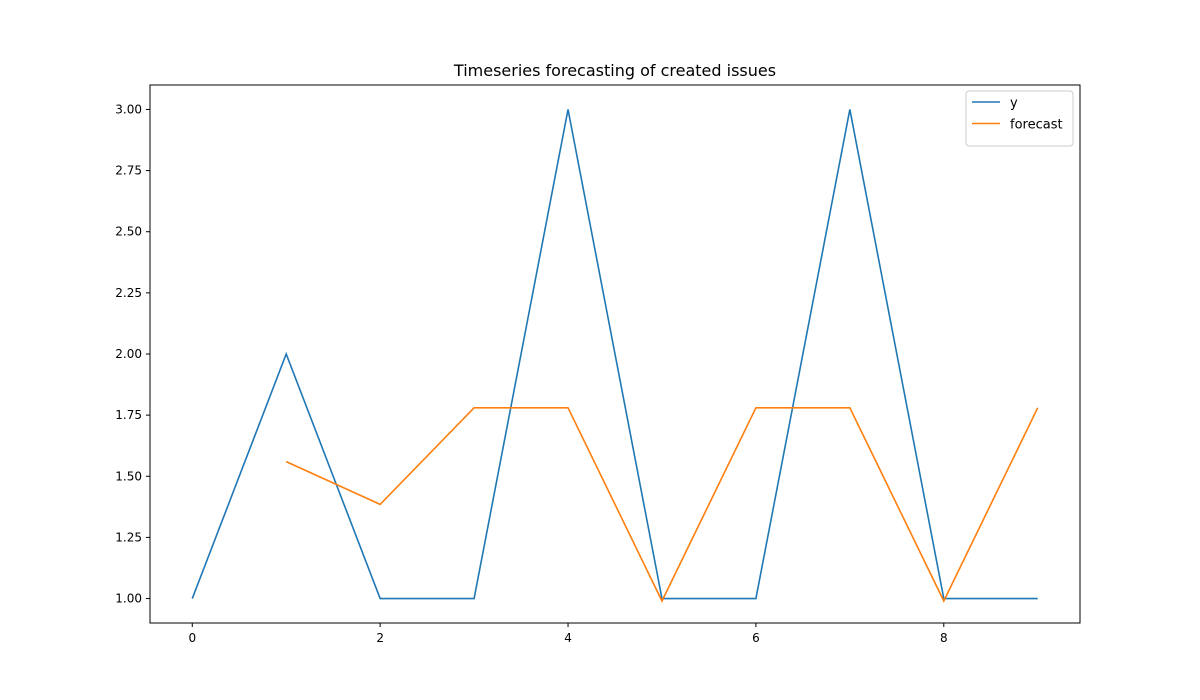 The image size is (1200, 700). What do you see at coordinates (128, 109) in the screenshot?
I see `y-tick-label: 3.00` at bounding box center [128, 109].